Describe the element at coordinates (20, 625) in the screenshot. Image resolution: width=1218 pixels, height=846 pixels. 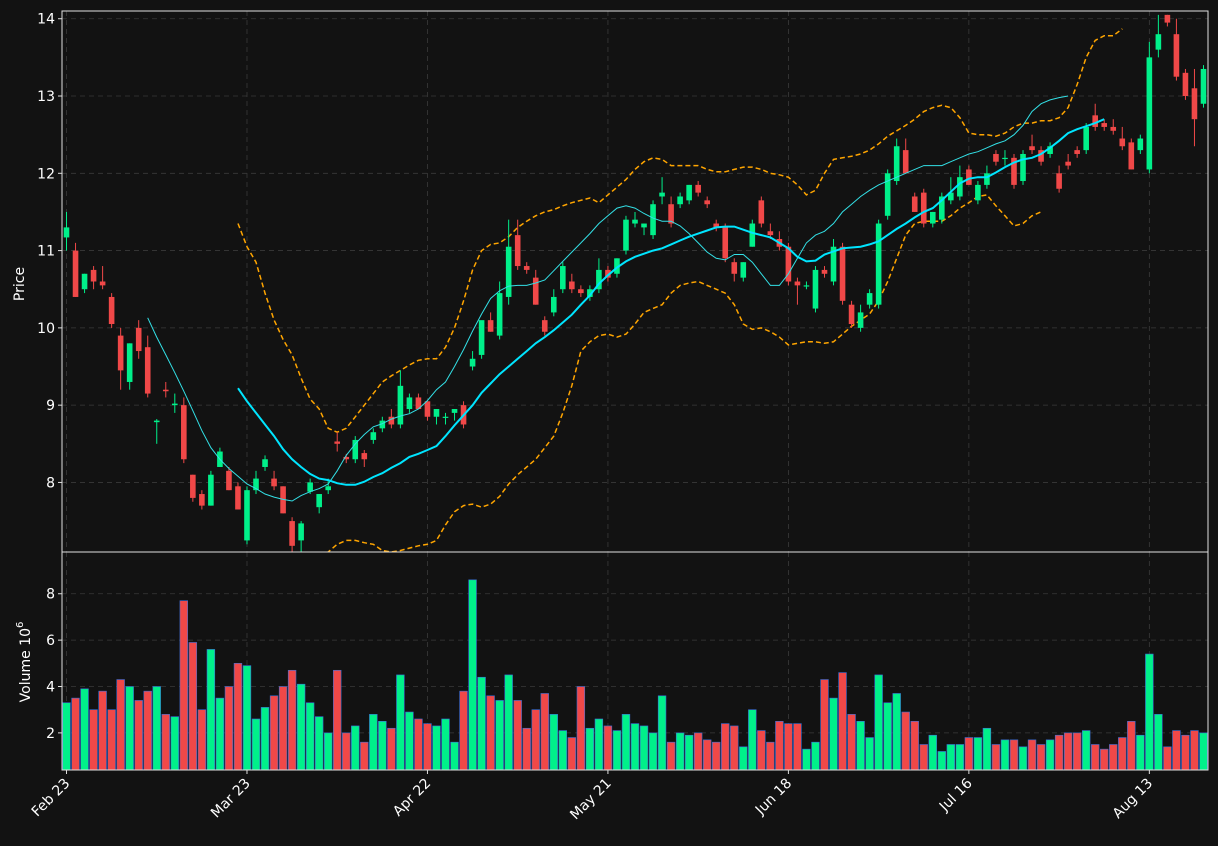
I see `volume-axis-exponent: 6` at that location.